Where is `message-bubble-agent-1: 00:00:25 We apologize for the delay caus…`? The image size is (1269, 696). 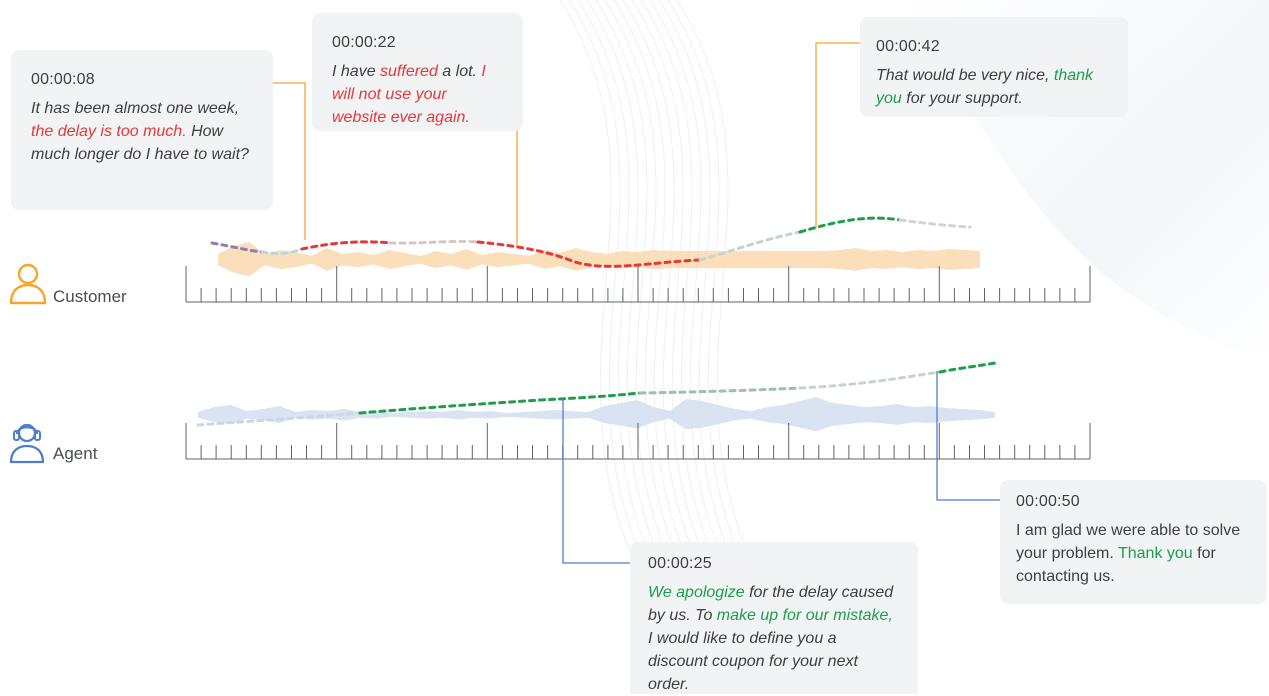
message-bubble-agent-1: 00:00:25 We apologize for the delay caus… is located at coordinates (774, 618).